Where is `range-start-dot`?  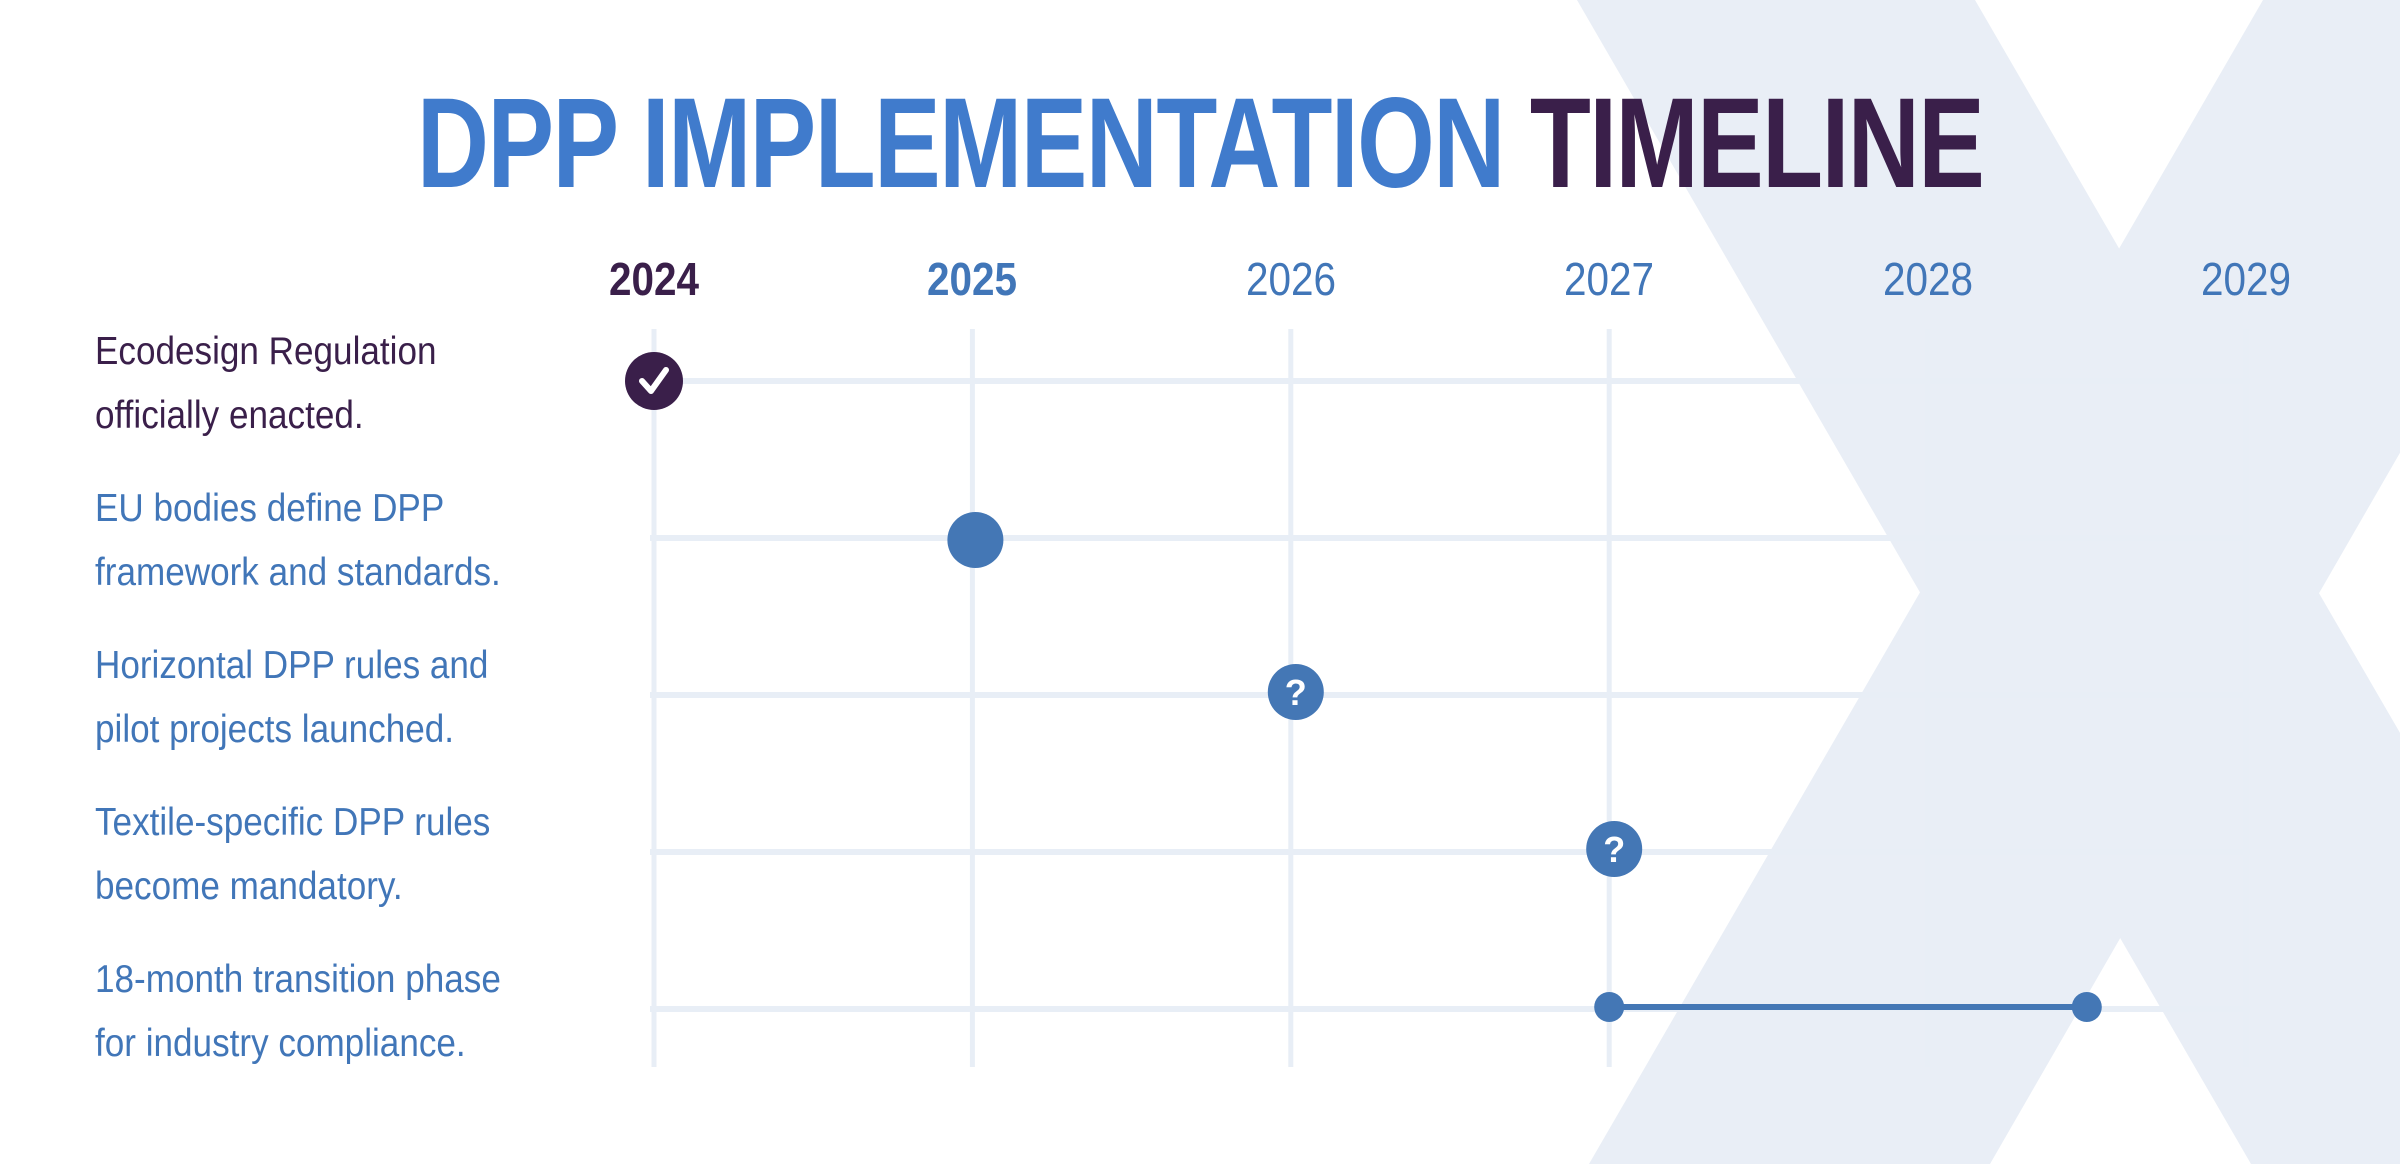
range-start-dot is located at coordinates (1609, 1007).